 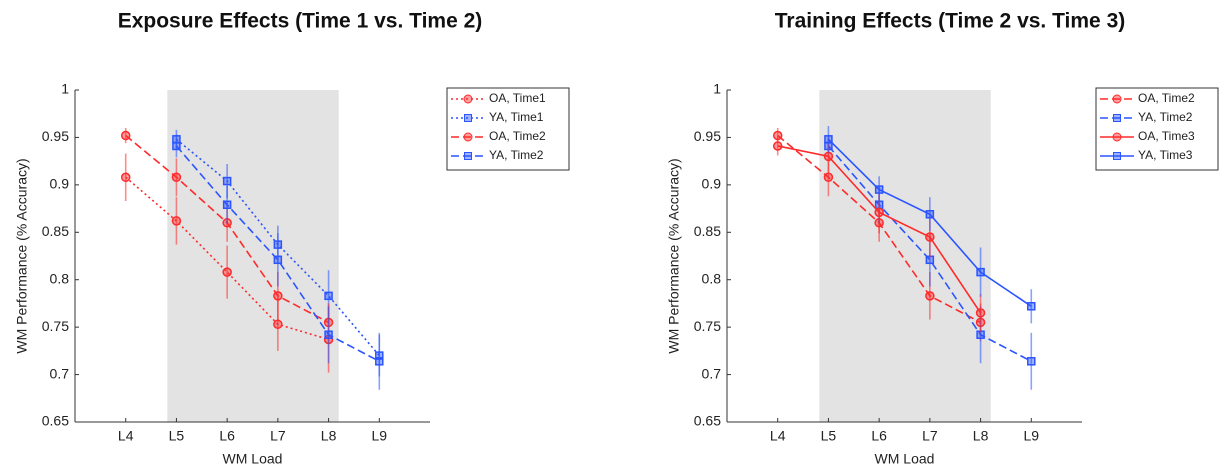 I want to click on legend-label: OA, Time3, so click(x=1166, y=136).